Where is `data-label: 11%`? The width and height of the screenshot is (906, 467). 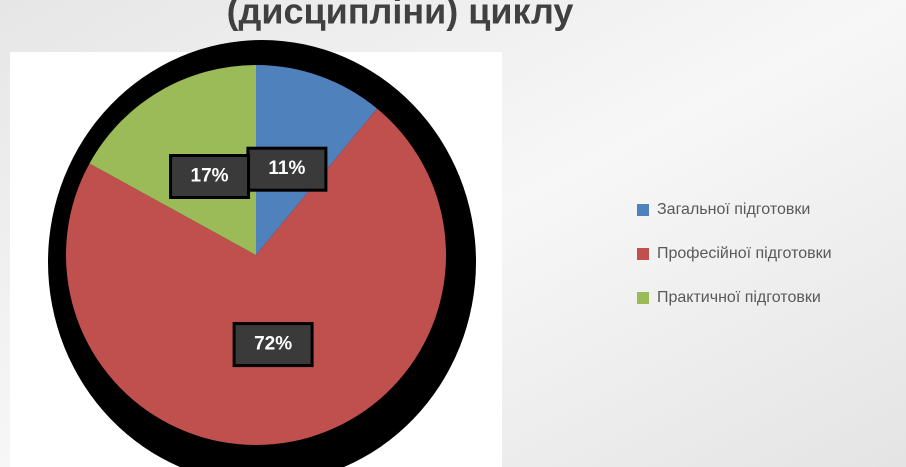
data-label: 11% is located at coordinates (286, 168).